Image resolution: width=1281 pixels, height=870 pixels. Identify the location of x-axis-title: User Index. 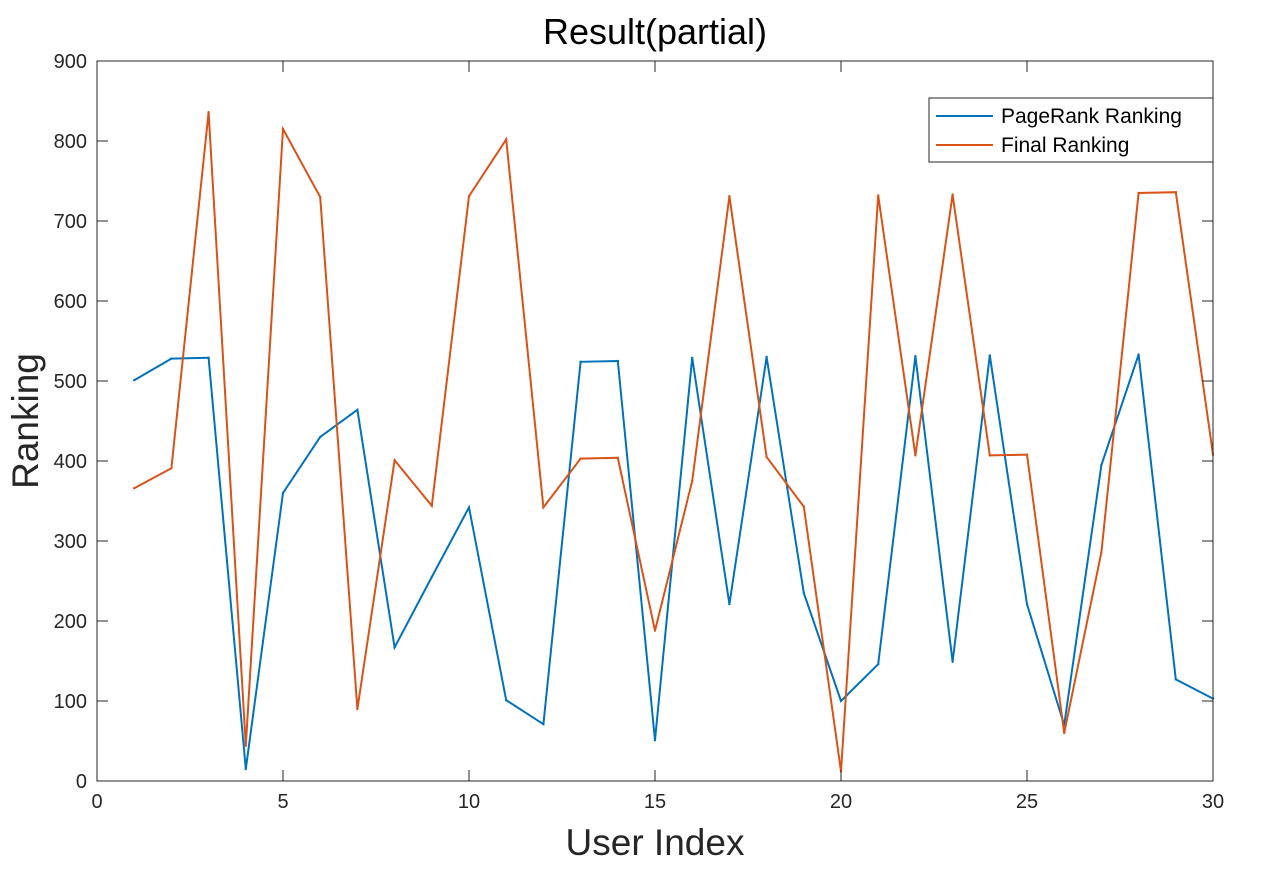
(655, 842).